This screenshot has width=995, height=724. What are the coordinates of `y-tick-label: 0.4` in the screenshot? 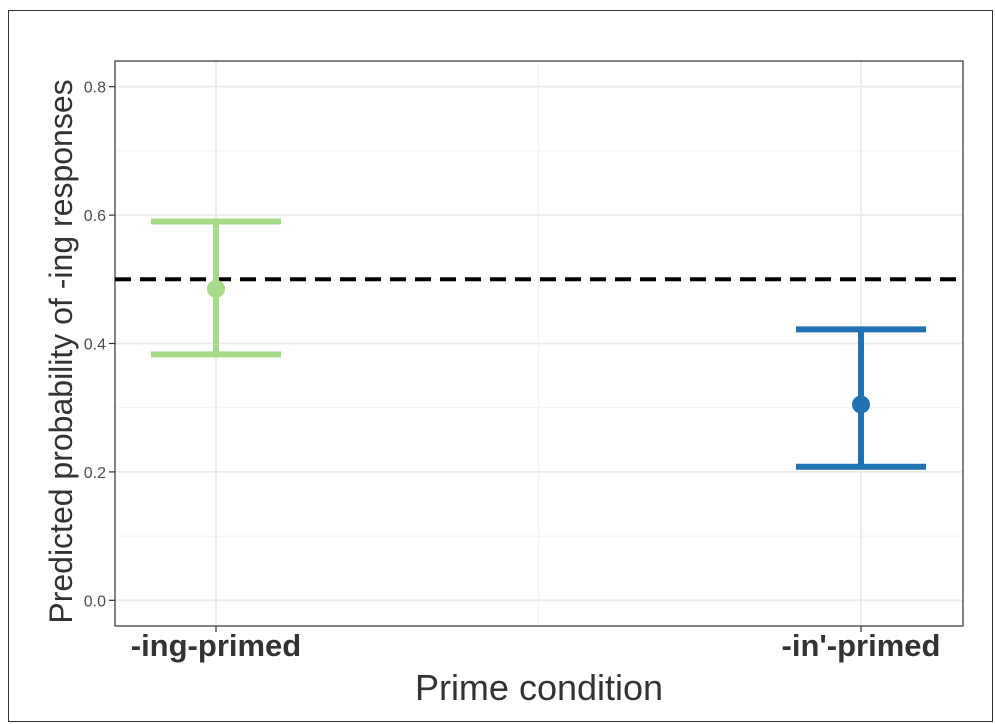 It's located at (95, 345).